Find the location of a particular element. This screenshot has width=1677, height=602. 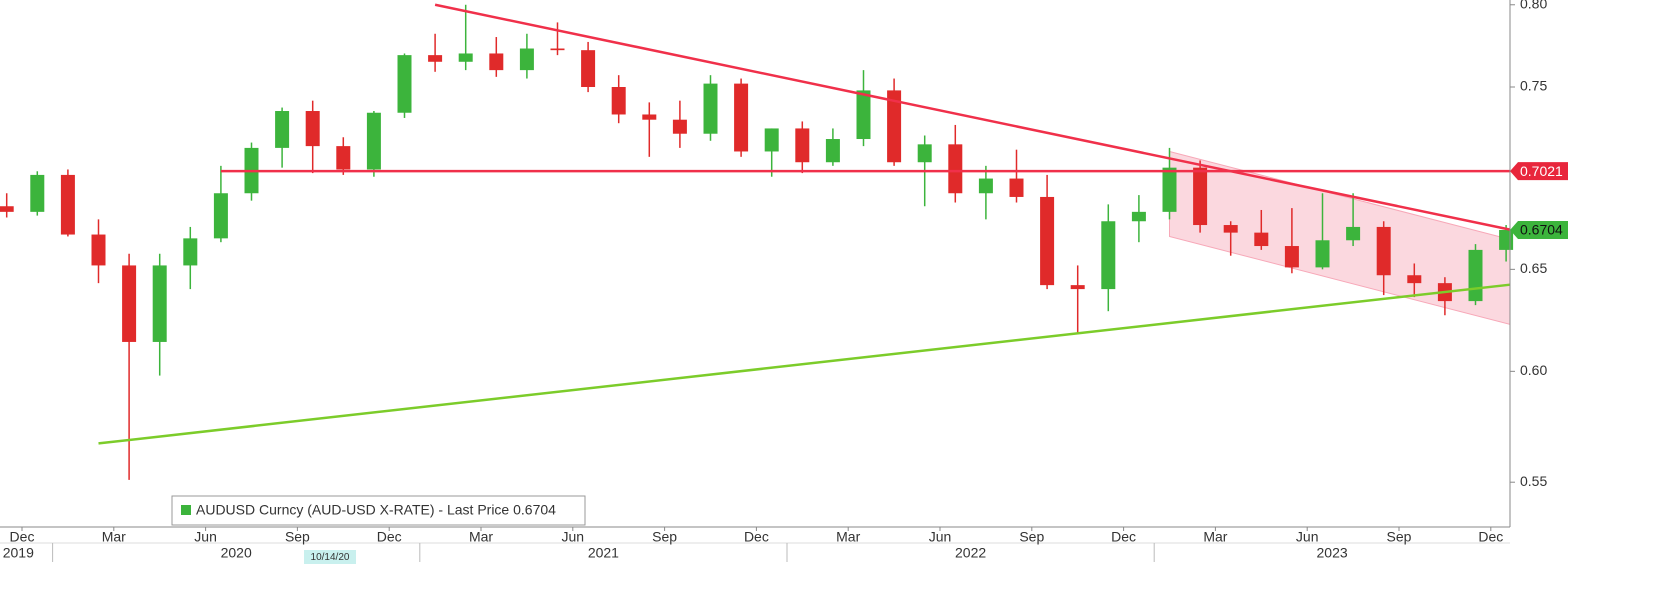

y-tick-label: 0.55 is located at coordinates (1533, 481).